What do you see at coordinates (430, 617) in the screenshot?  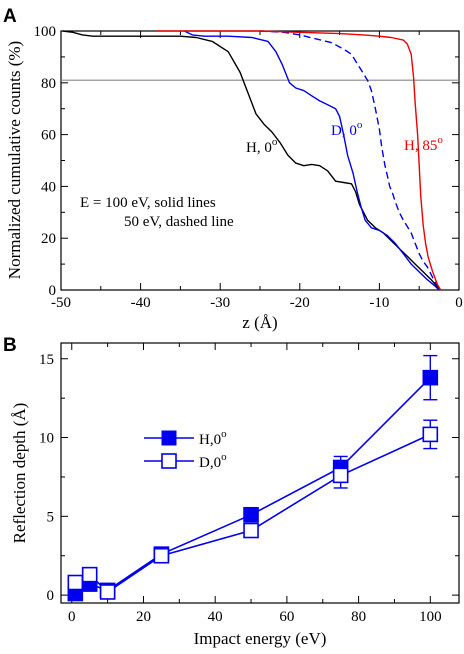 I see `chart-b-xtick-label: 100` at bounding box center [430, 617].